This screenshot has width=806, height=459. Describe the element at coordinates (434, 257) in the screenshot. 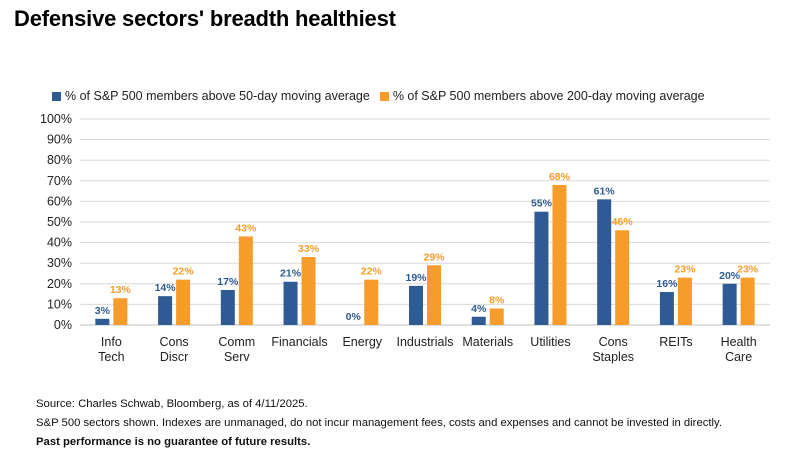

I see `data-label-200day: 29%` at that location.